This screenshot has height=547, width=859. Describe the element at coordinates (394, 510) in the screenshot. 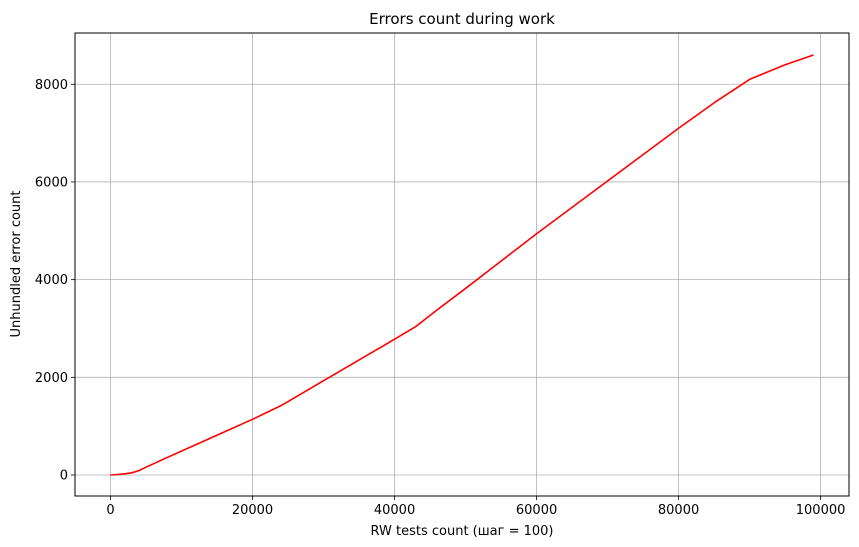

I see `x-tick-label: 40000` at that location.